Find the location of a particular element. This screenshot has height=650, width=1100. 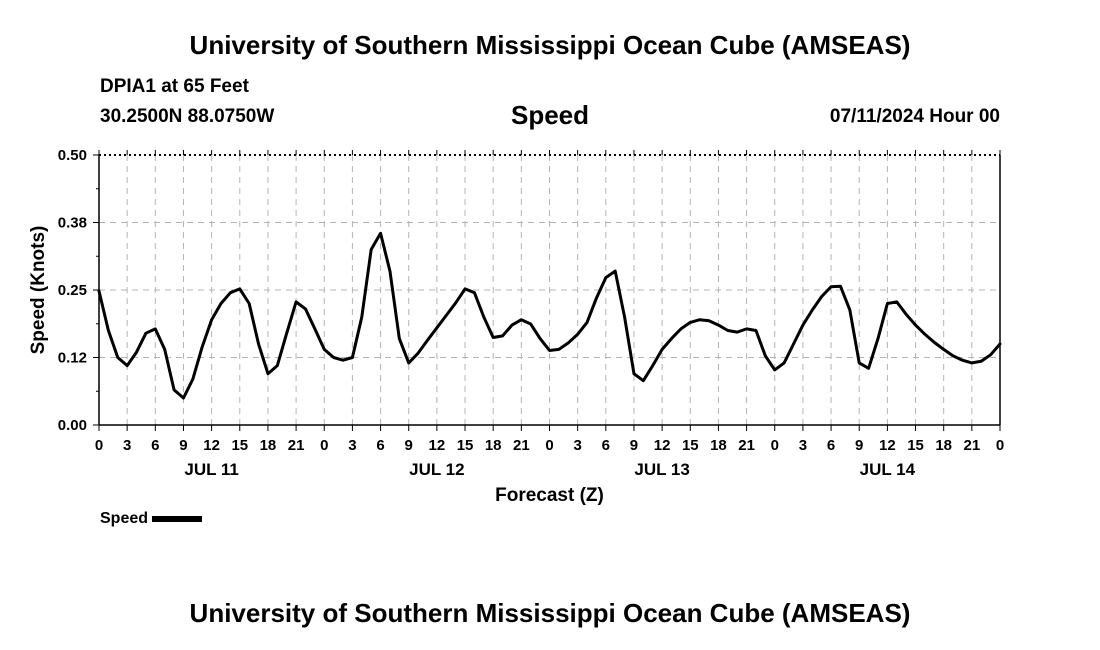

y-tick-label: 0.38 is located at coordinates (72, 223).